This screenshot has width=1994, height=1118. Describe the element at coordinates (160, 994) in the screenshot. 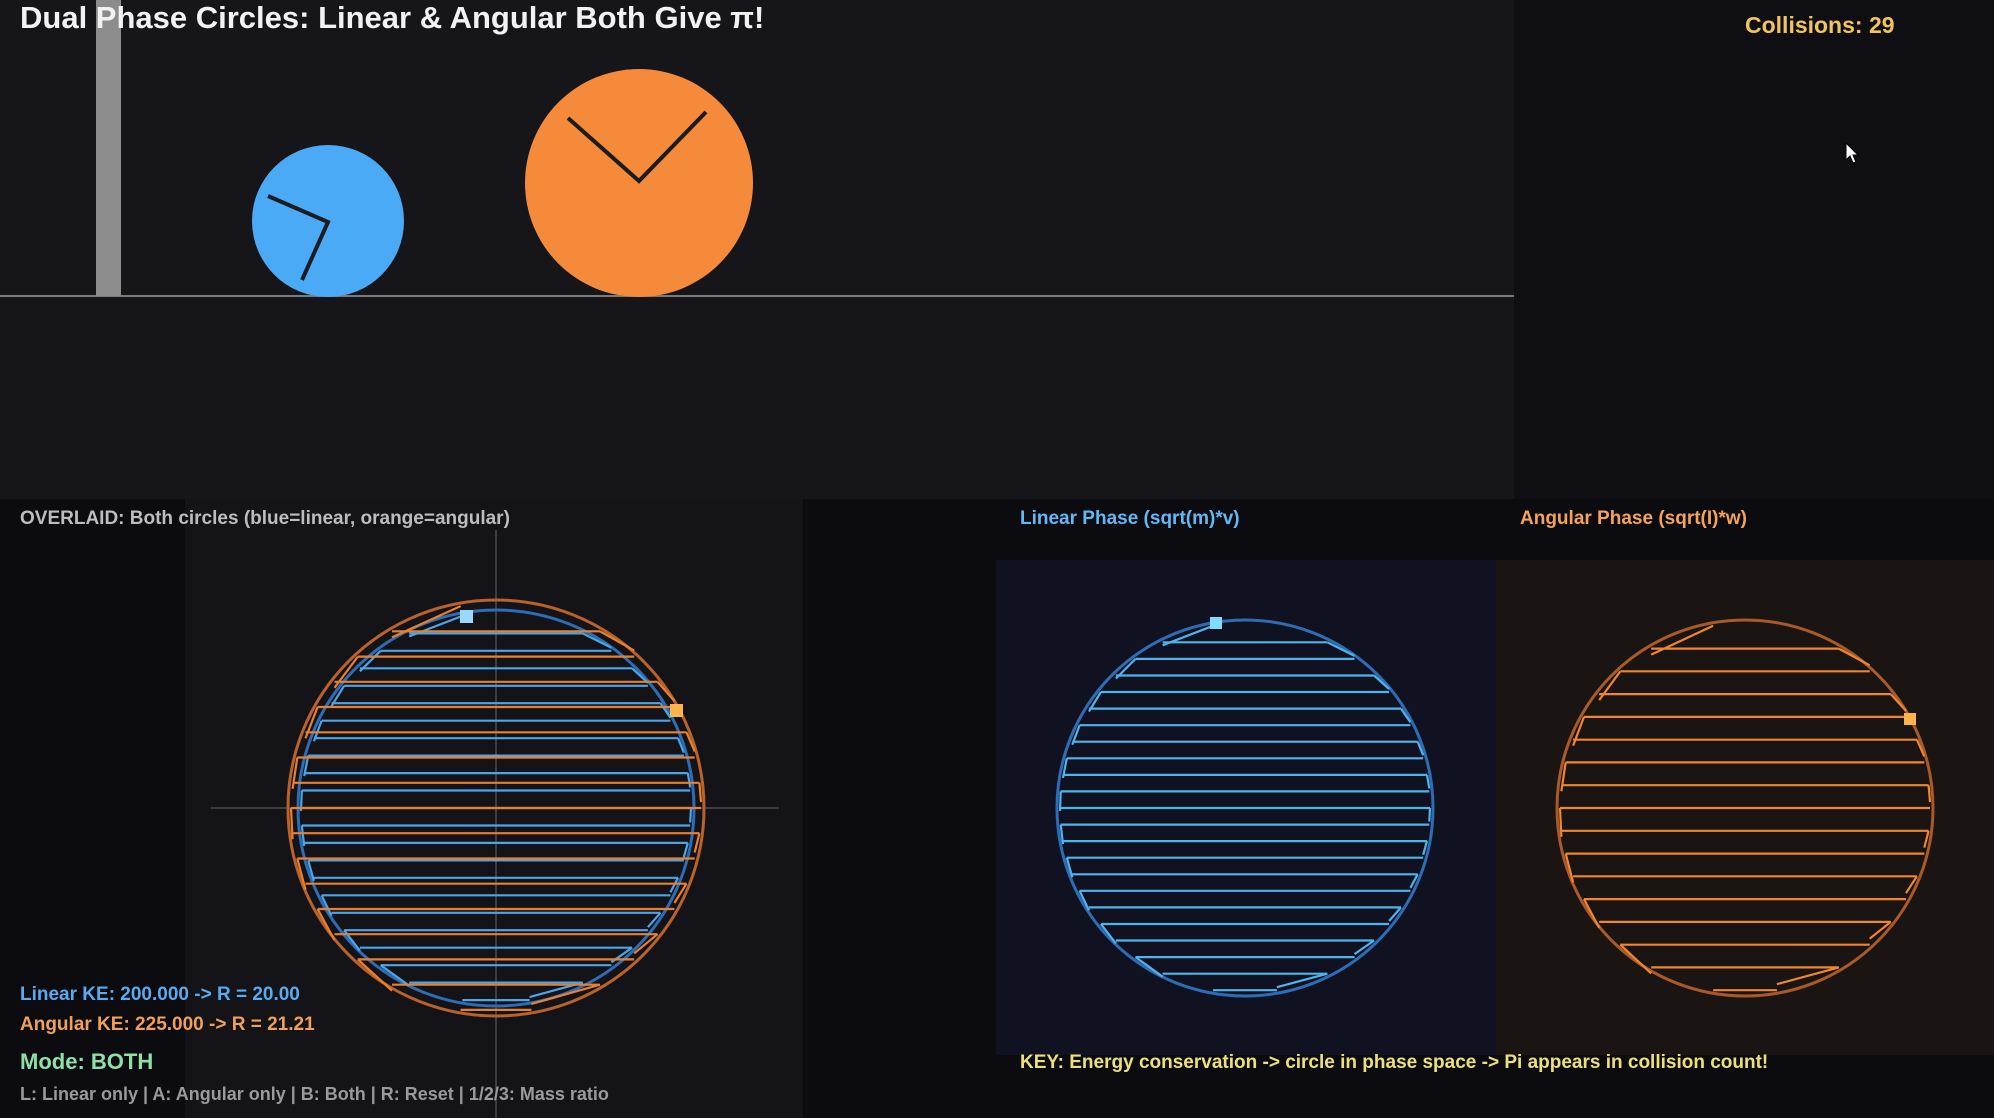

I see `linear-energy-readout: Linear KE: 200.000 -> R = 20.00` at that location.